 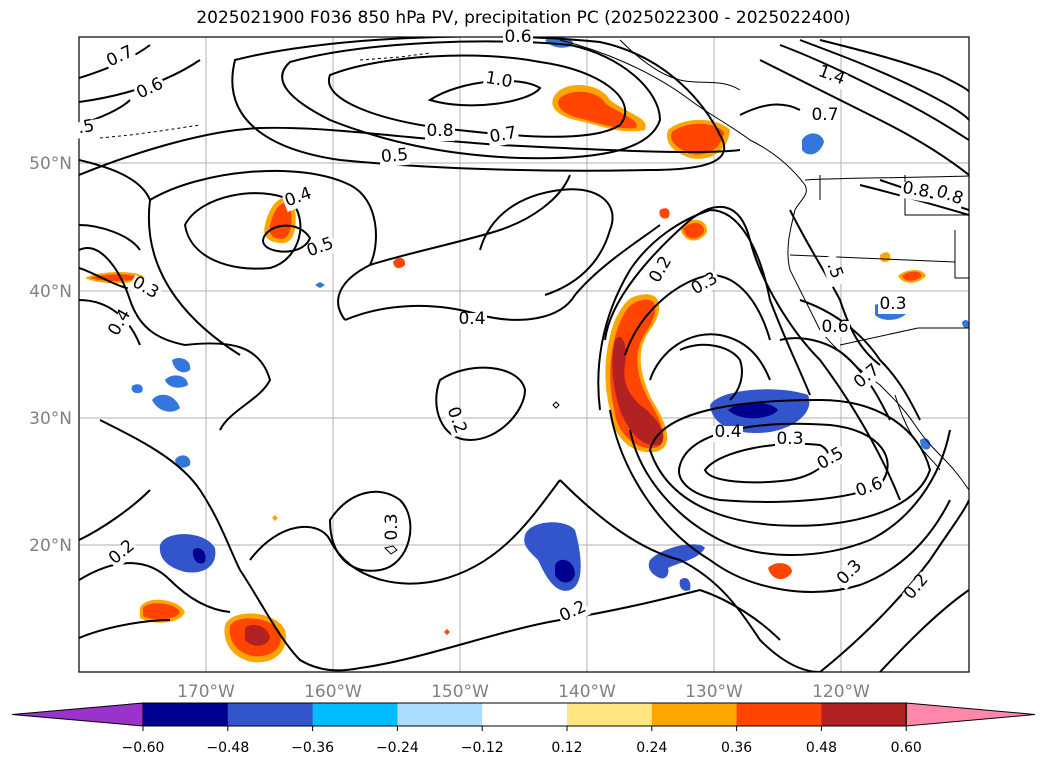 I want to click on colorbar-frame, so click(x=524, y=714).